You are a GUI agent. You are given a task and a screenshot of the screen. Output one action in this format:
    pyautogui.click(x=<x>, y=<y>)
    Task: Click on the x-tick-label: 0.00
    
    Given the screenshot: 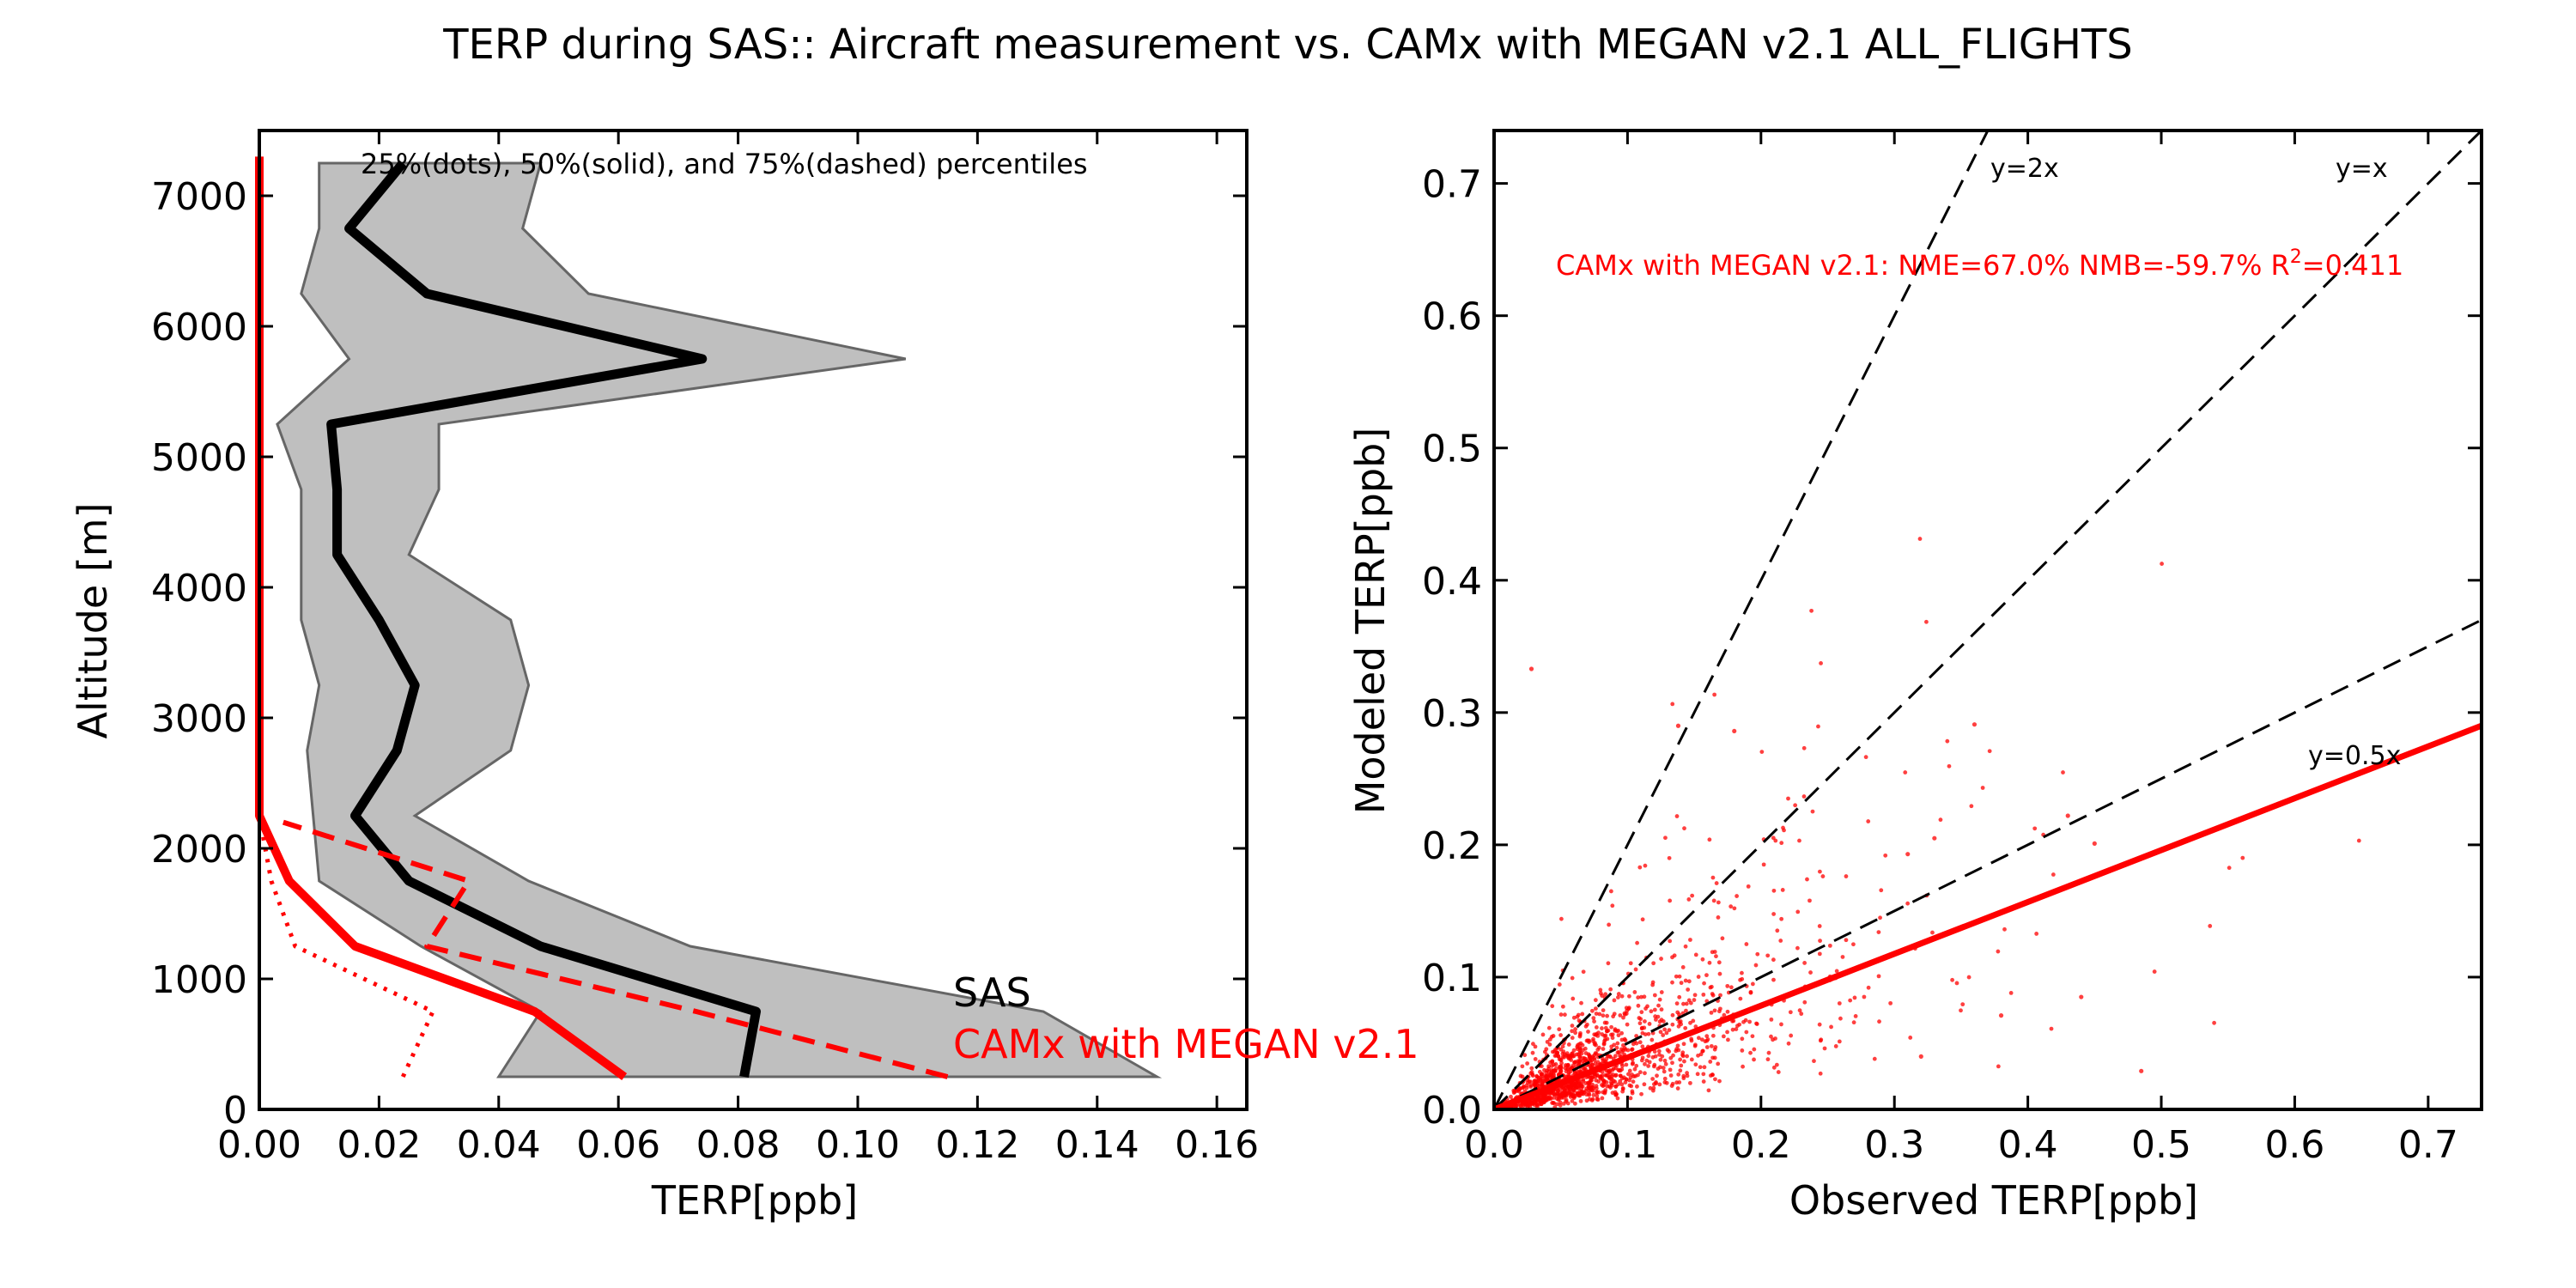 What is the action you would take?
    pyautogui.click(x=259, y=1145)
    